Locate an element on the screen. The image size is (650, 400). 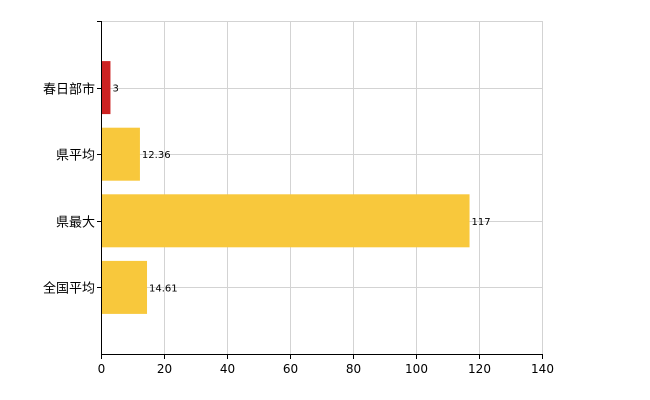
x-tick-label: 0 is located at coordinates (102, 369).